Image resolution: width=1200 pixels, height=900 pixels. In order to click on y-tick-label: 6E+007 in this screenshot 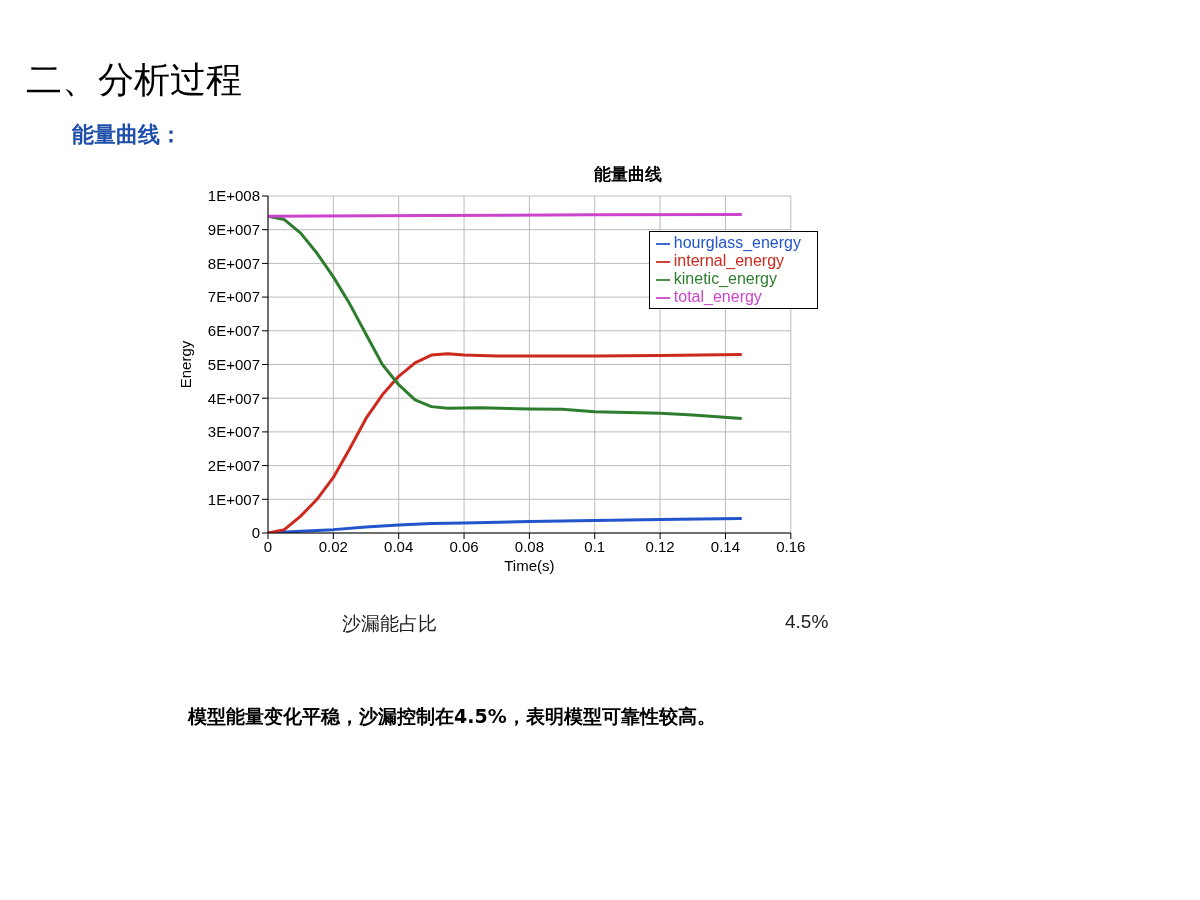, I will do `click(233, 331)`.